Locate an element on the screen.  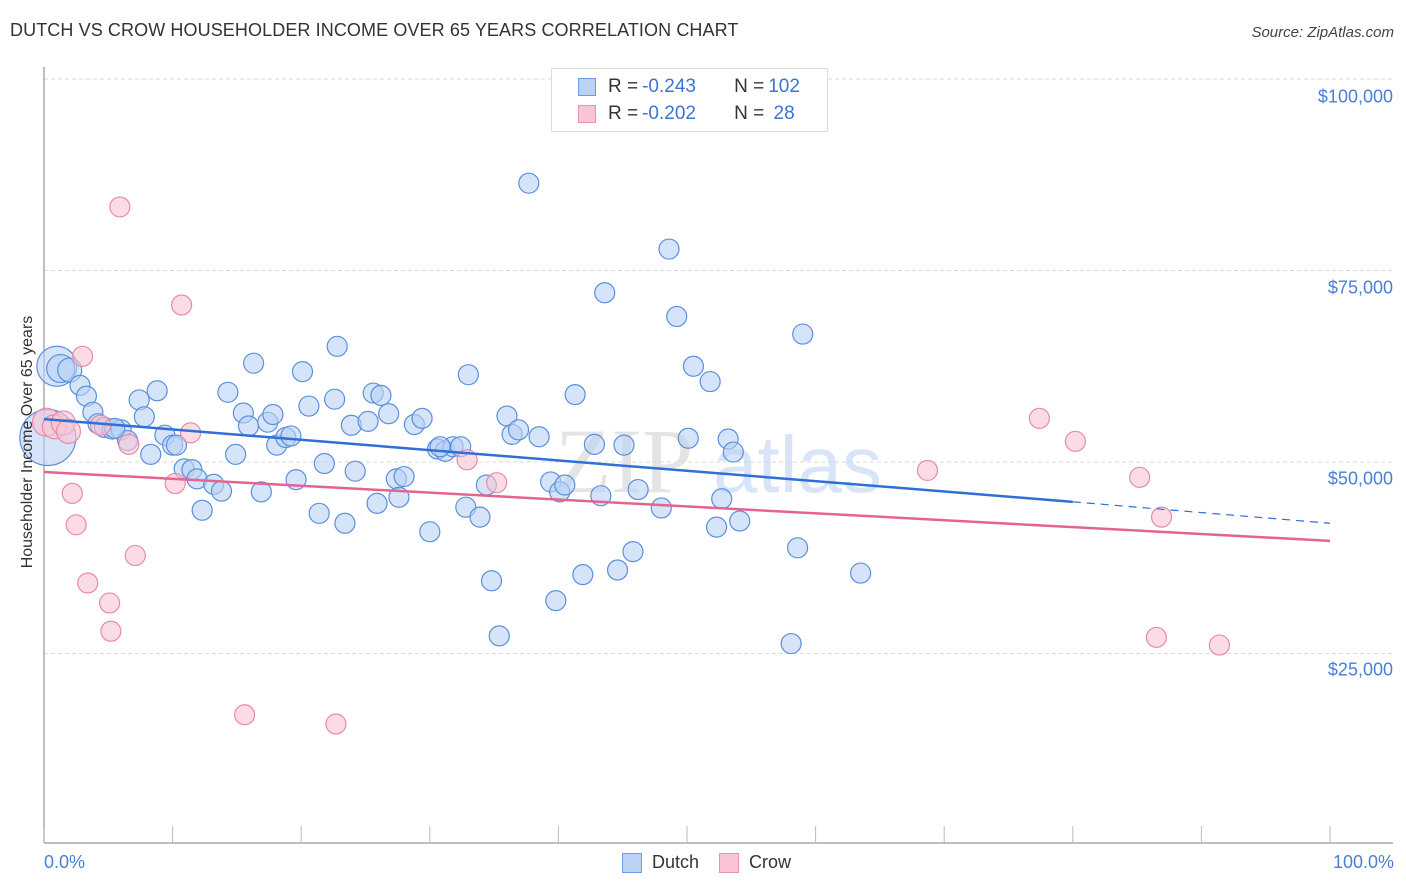
y-tick-50000: $50,000 is located at coordinates (1360, 478).